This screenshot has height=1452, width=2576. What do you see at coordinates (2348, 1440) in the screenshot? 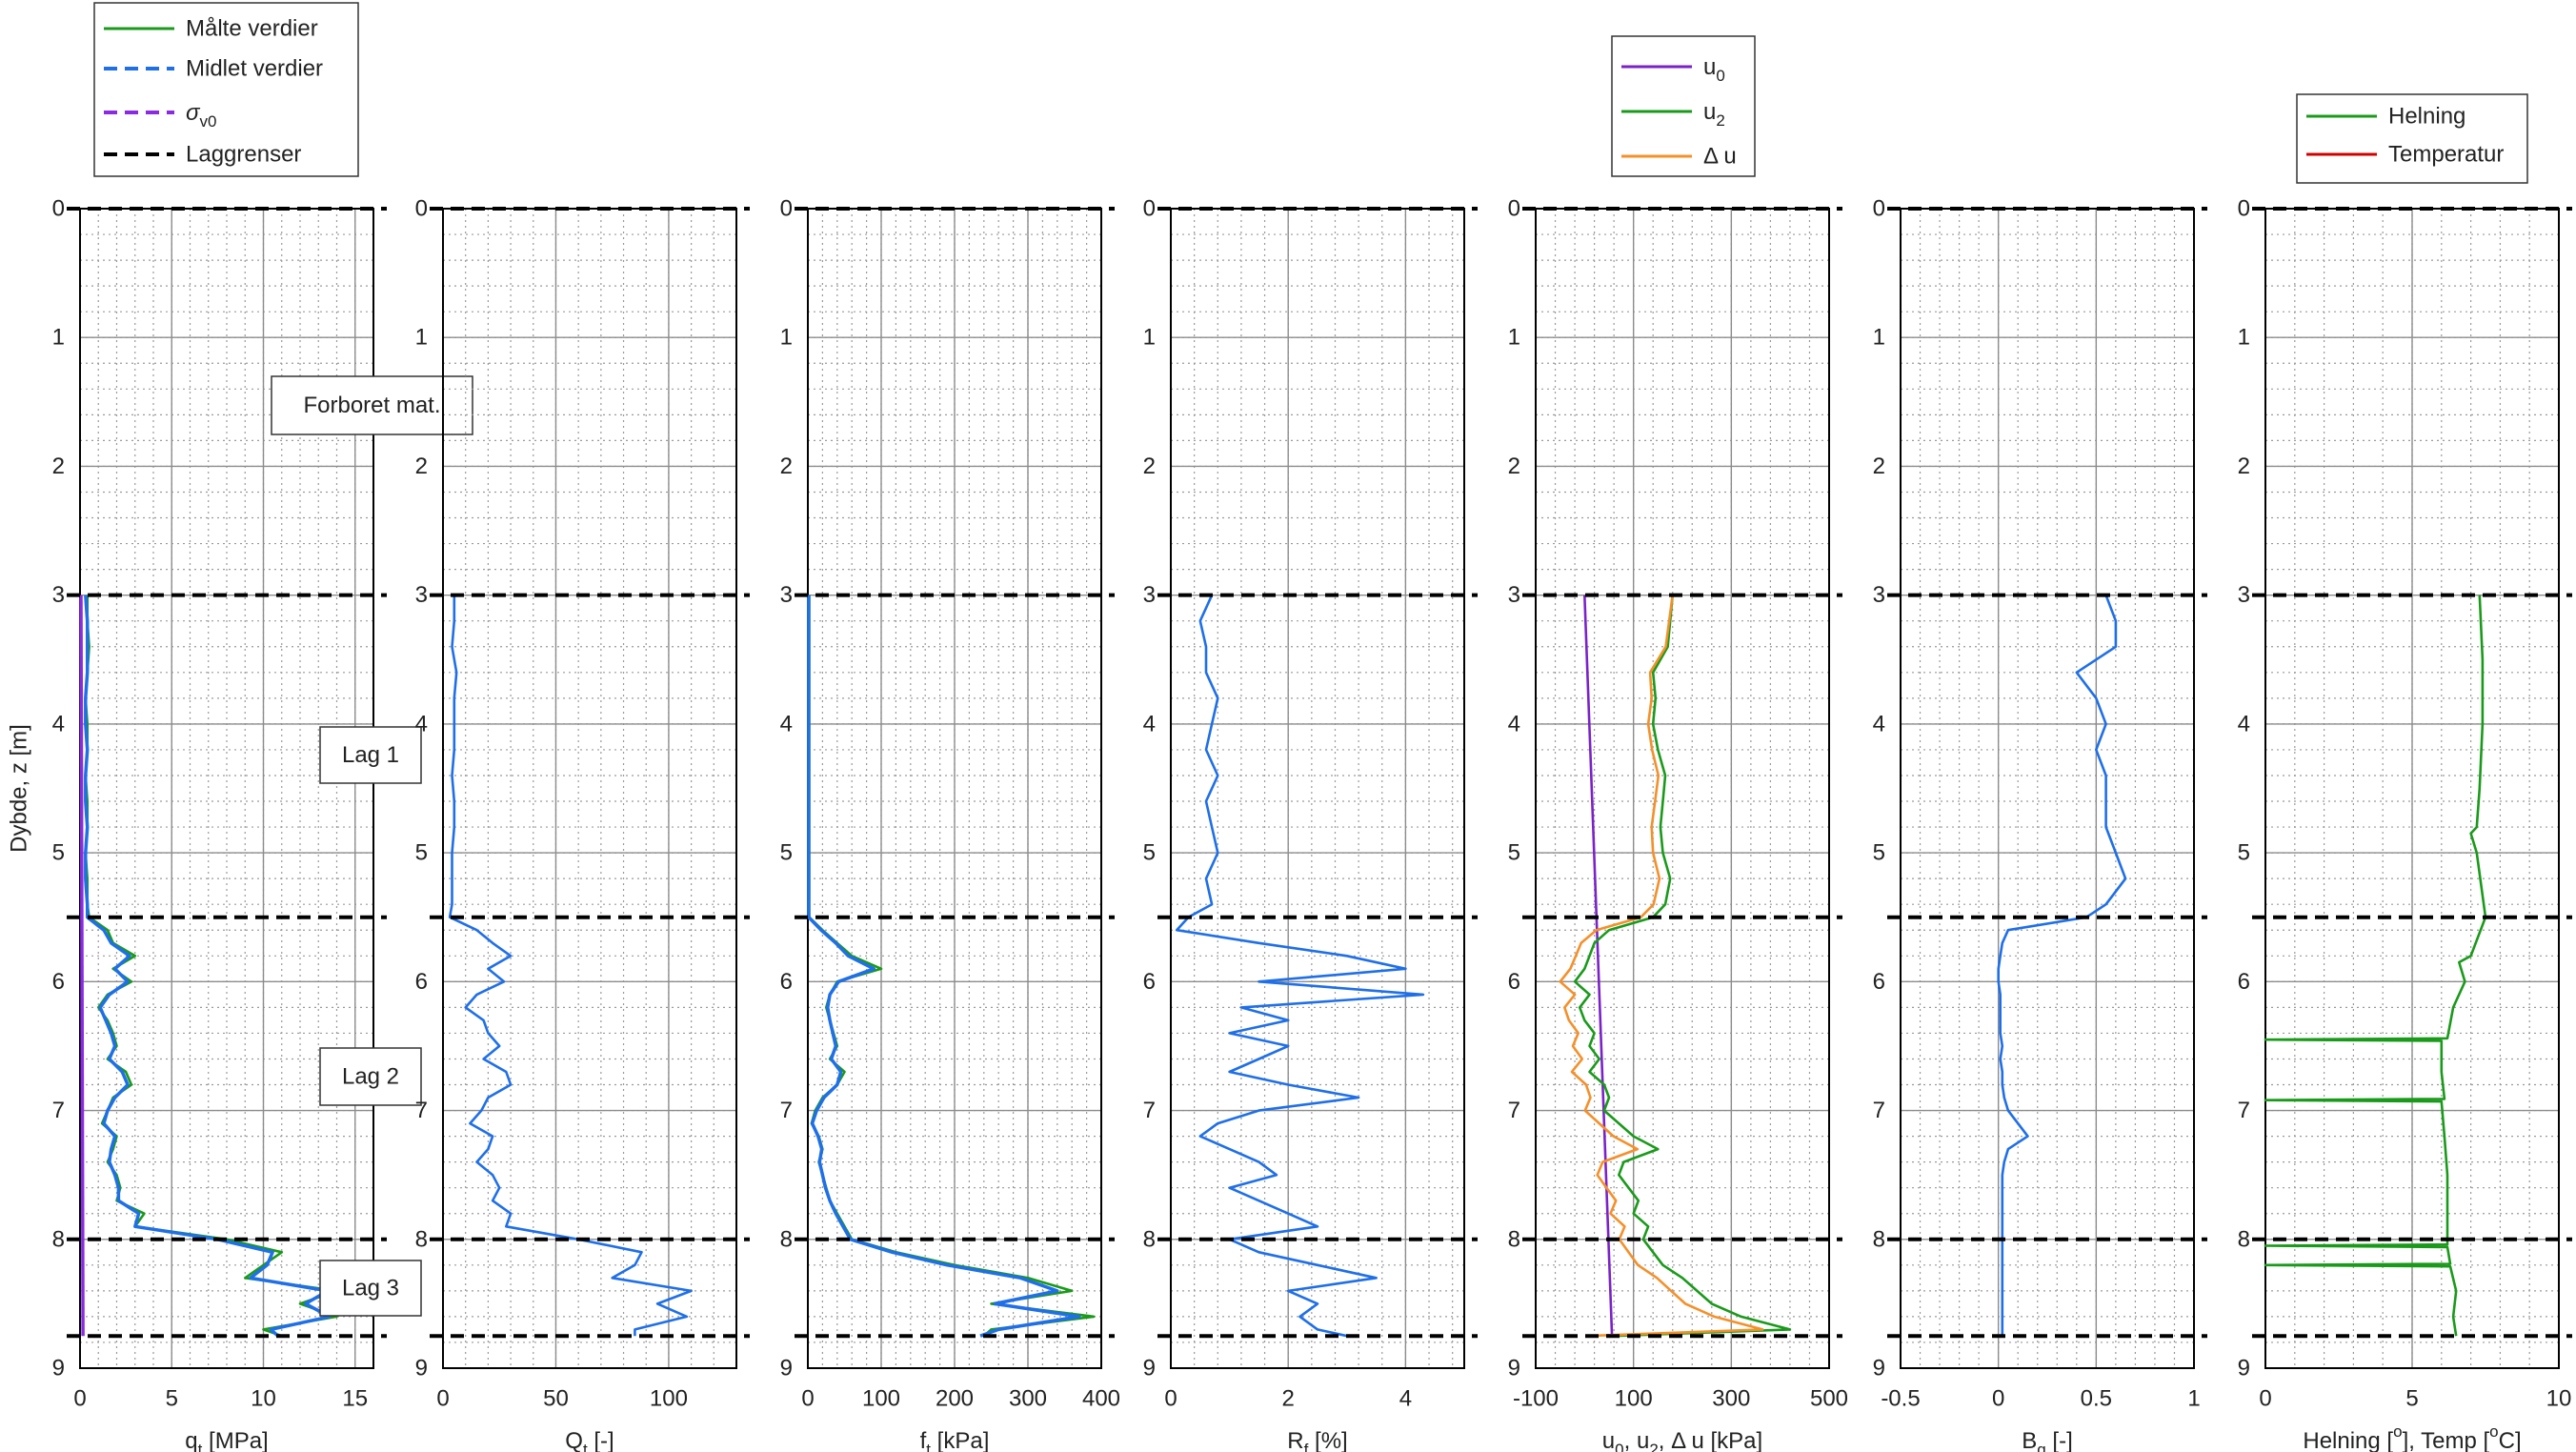
I see `x-axis-label-part: Helning [` at bounding box center [2348, 1440].